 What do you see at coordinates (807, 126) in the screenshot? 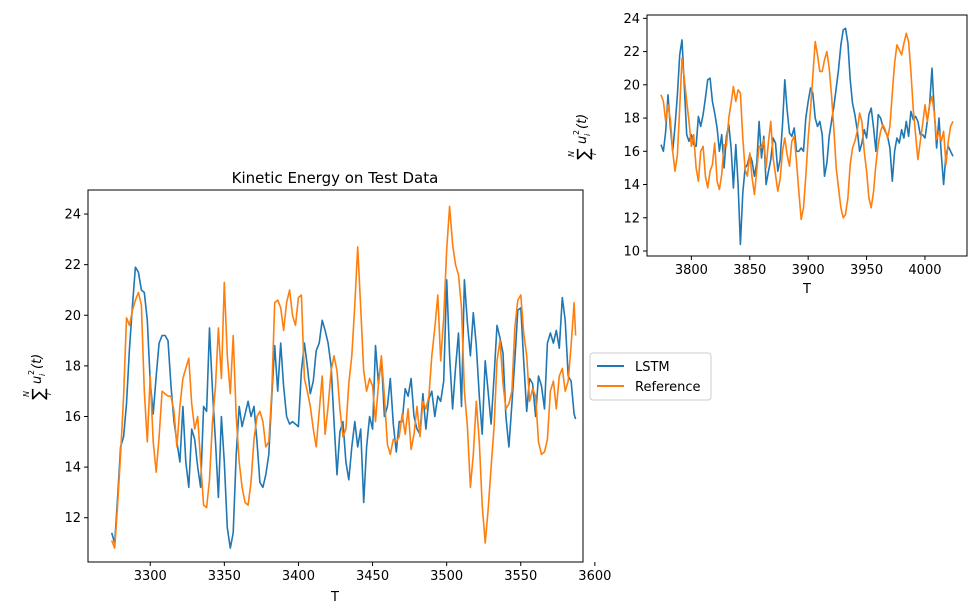
I see `inset-series-line-reference` at bounding box center [807, 126].